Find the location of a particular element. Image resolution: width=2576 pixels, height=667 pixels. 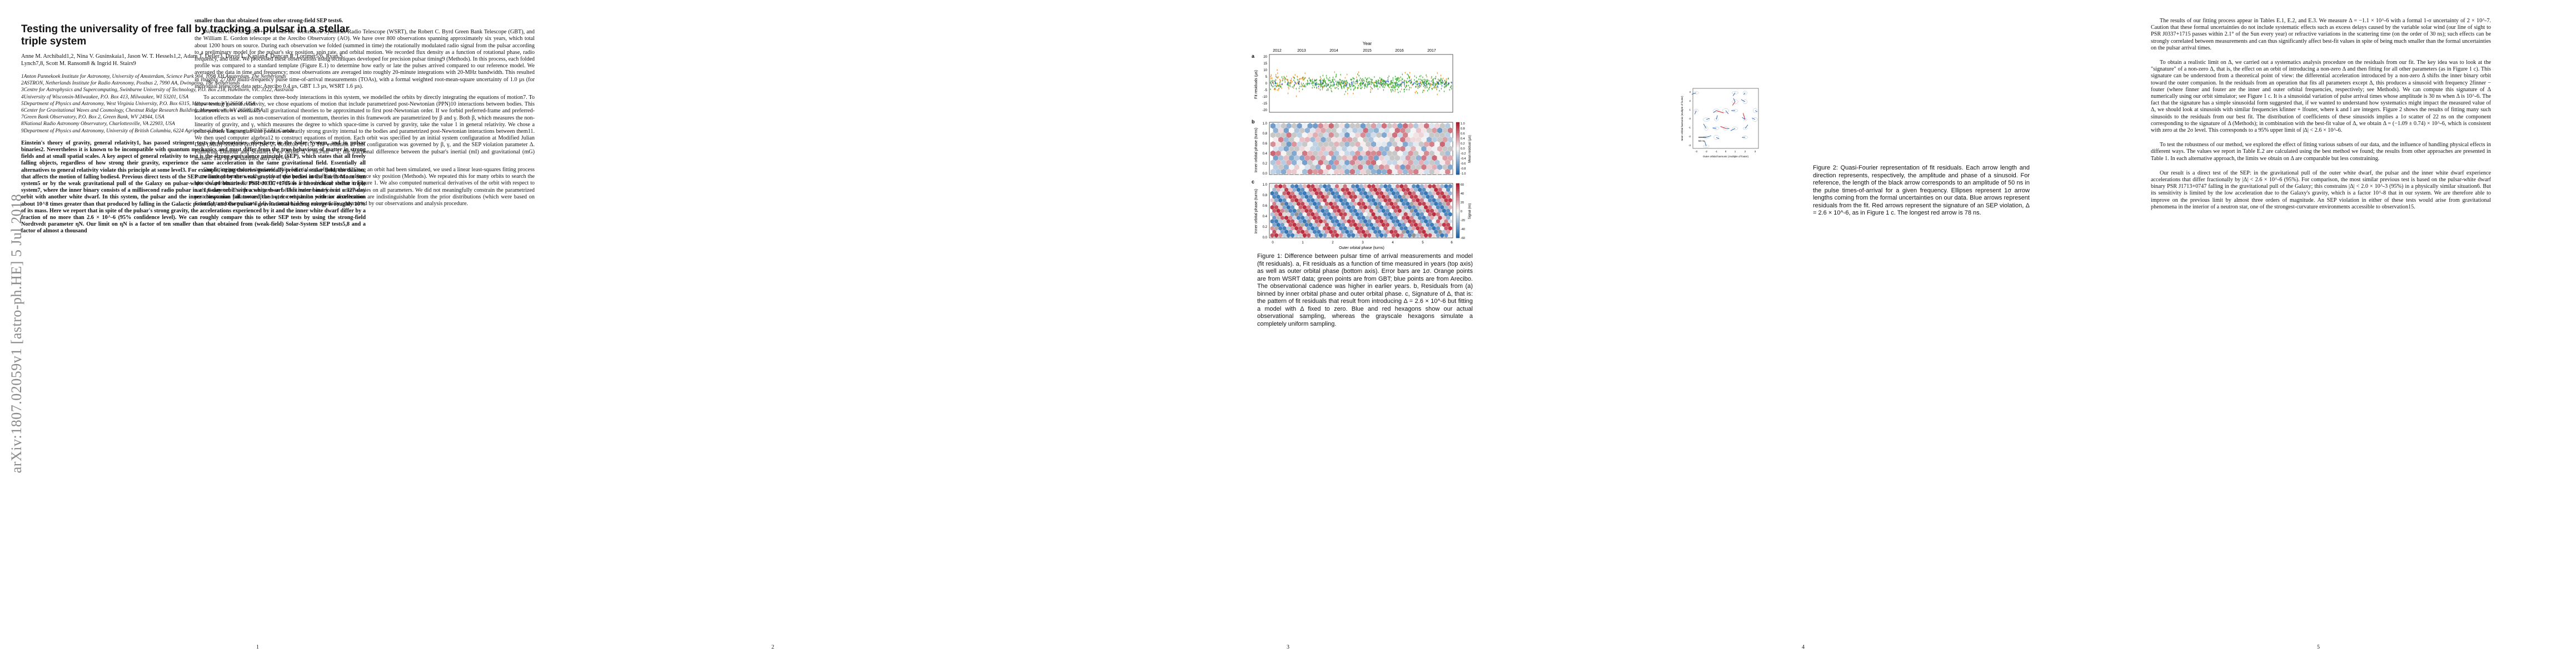

ytick: 0.6 is located at coordinates (1265, 144).